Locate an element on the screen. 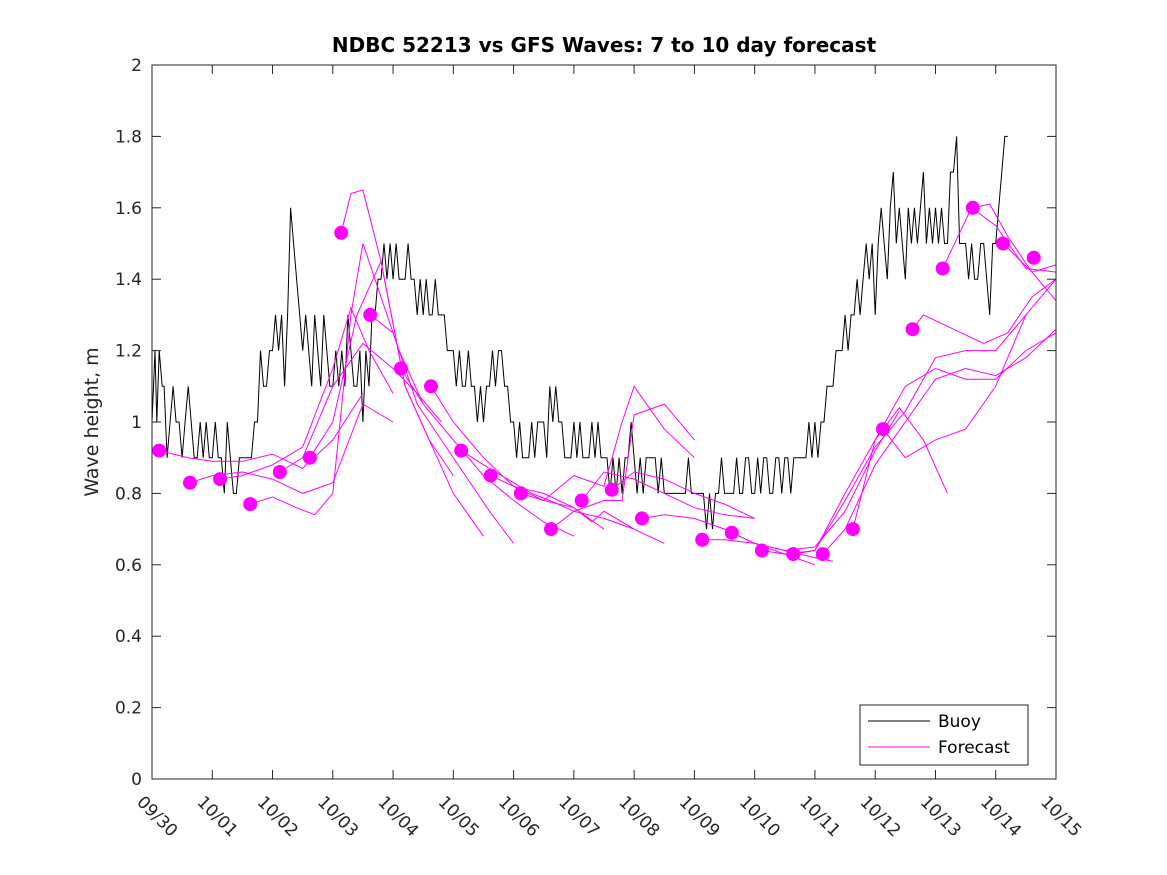 This screenshot has height=875, width=1167. y-tick-label: 0.4 is located at coordinates (128, 637).